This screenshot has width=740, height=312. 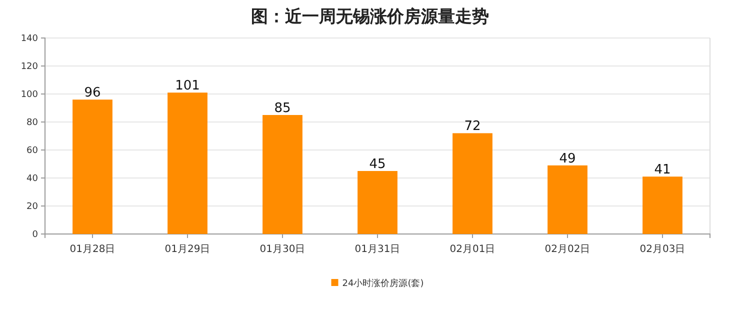 I want to click on x-tick-label: 02月01日, so click(x=473, y=249).